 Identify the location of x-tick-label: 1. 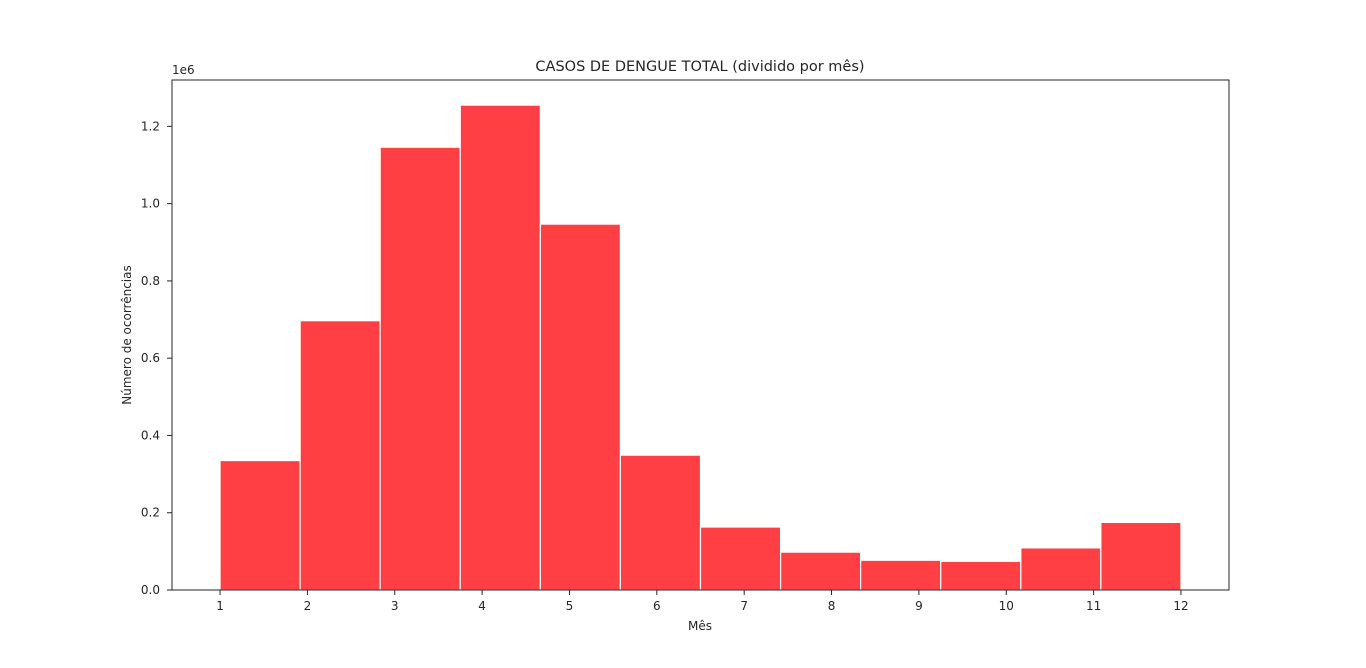
(220, 606).